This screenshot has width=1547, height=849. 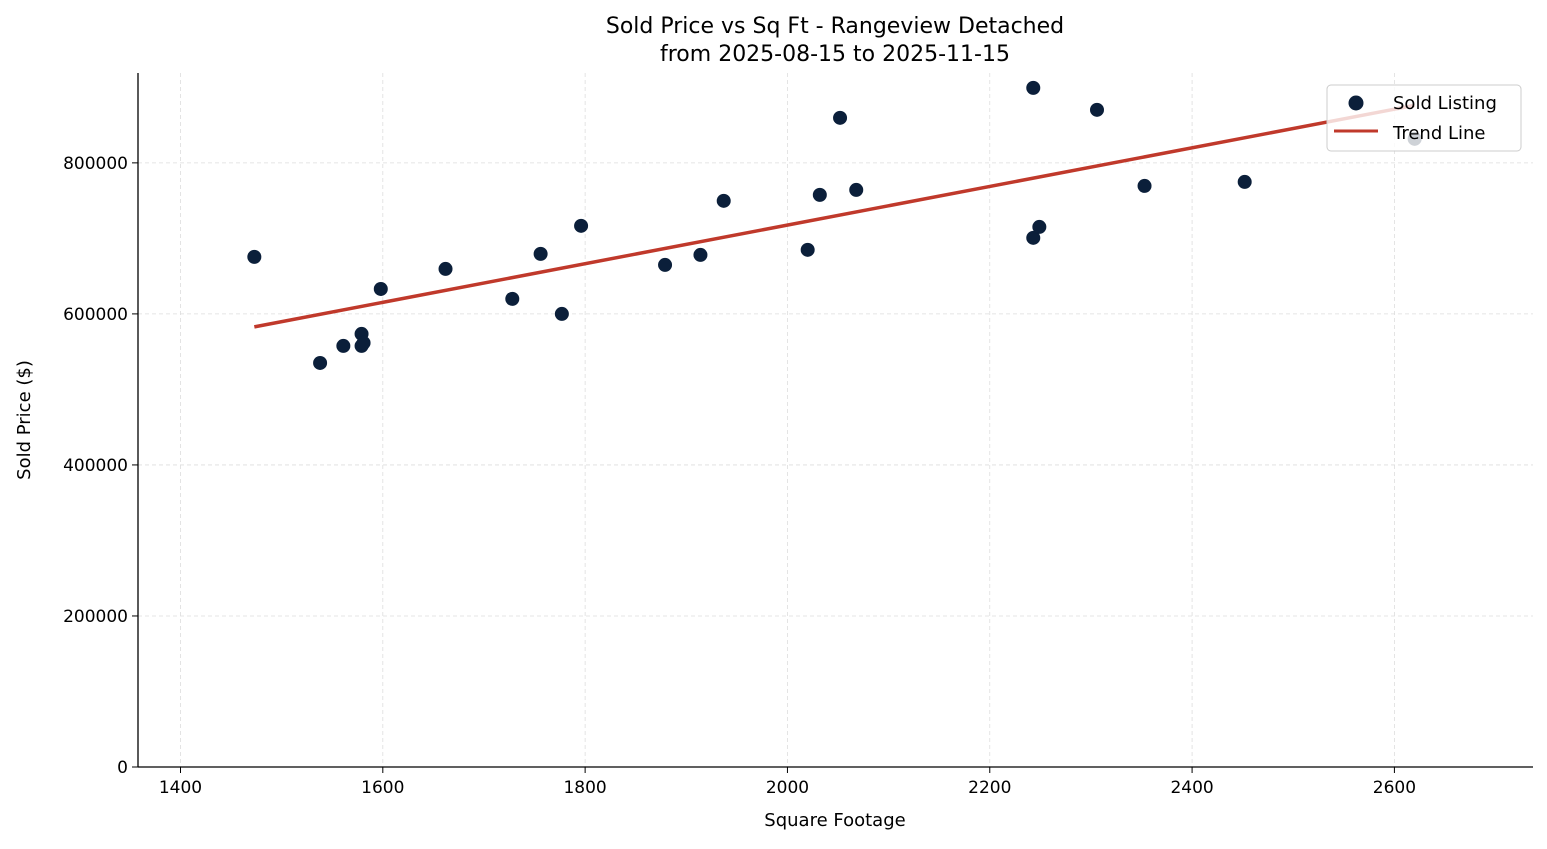 I want to click on x-tick-label: 2600, so click(x=1394, y=788).